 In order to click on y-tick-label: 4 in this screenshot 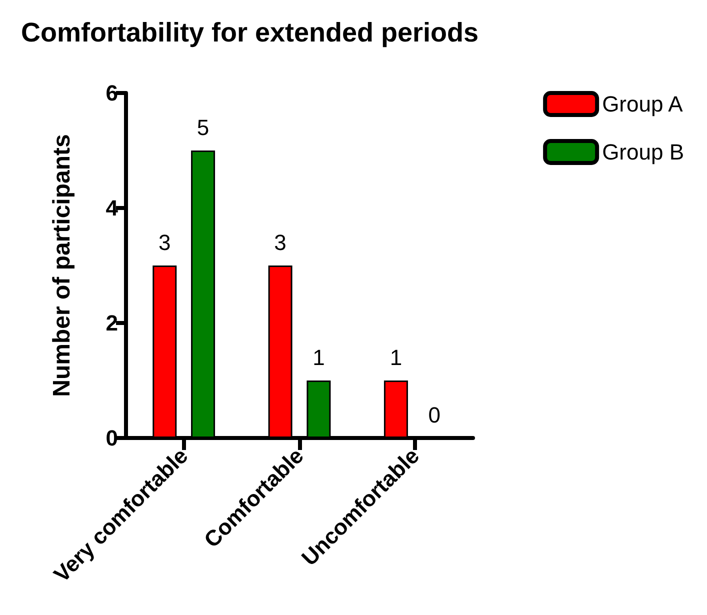, I will do `click(112, 208)`.